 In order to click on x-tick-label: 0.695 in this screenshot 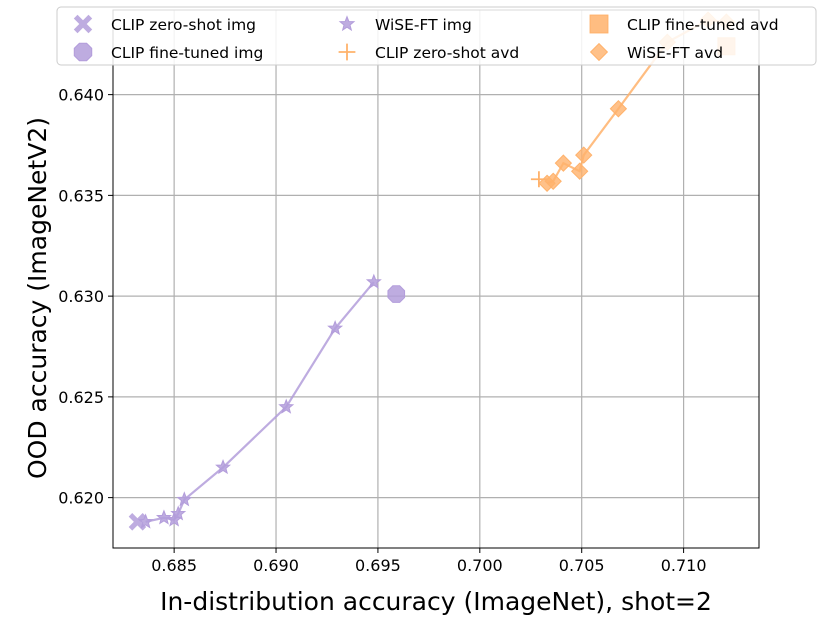, I will do `click(378, 565)`.